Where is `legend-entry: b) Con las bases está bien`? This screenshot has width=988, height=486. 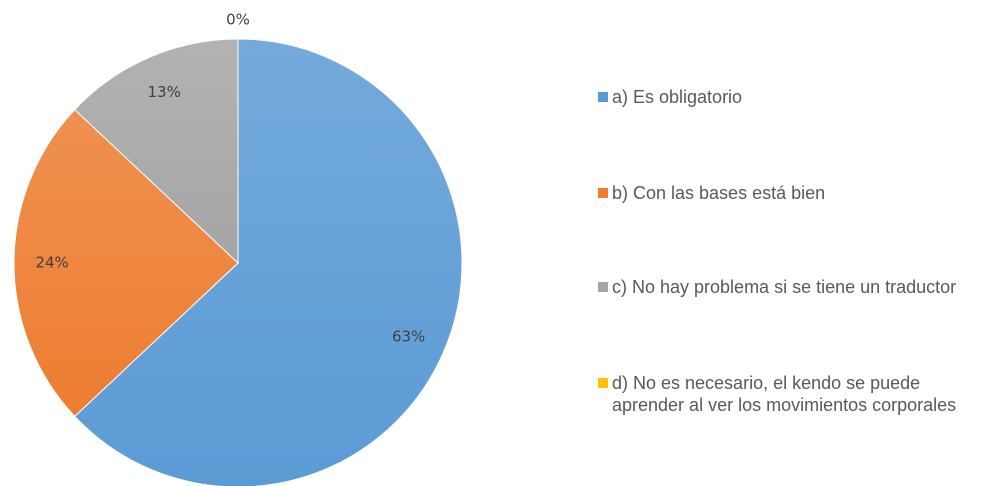 legend-entry: b) Con las bases está bien is located at coordinates (788, 193).